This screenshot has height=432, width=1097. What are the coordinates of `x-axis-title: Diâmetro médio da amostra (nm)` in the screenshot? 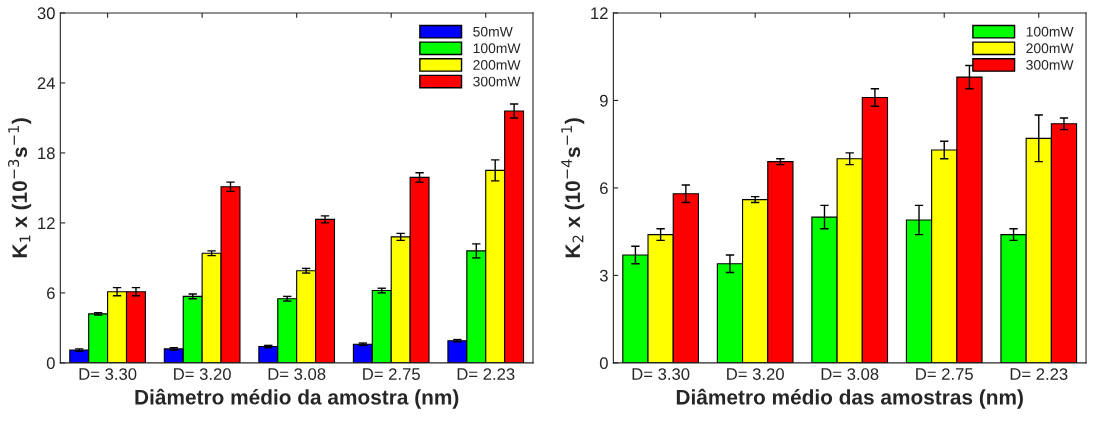 It's located at (297, 398).